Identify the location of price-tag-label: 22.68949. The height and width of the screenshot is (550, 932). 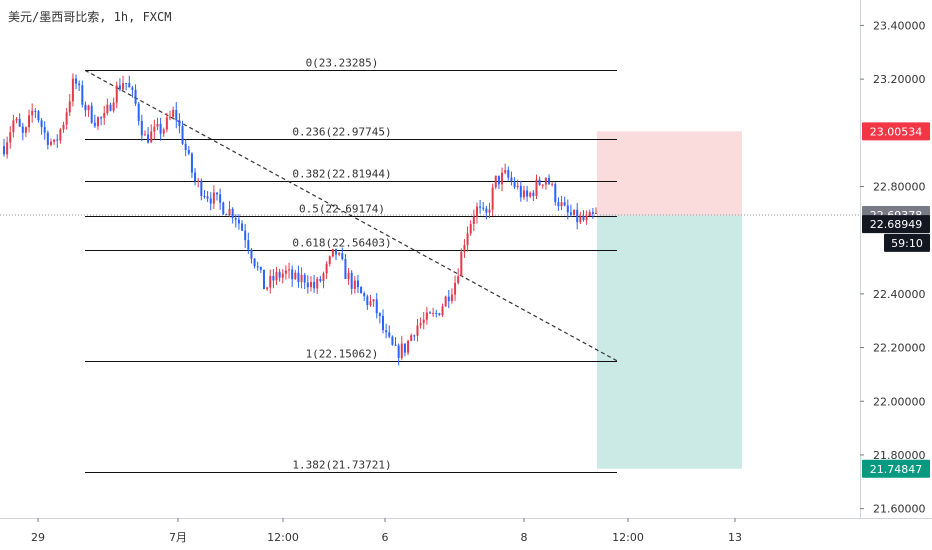
(896, 224).